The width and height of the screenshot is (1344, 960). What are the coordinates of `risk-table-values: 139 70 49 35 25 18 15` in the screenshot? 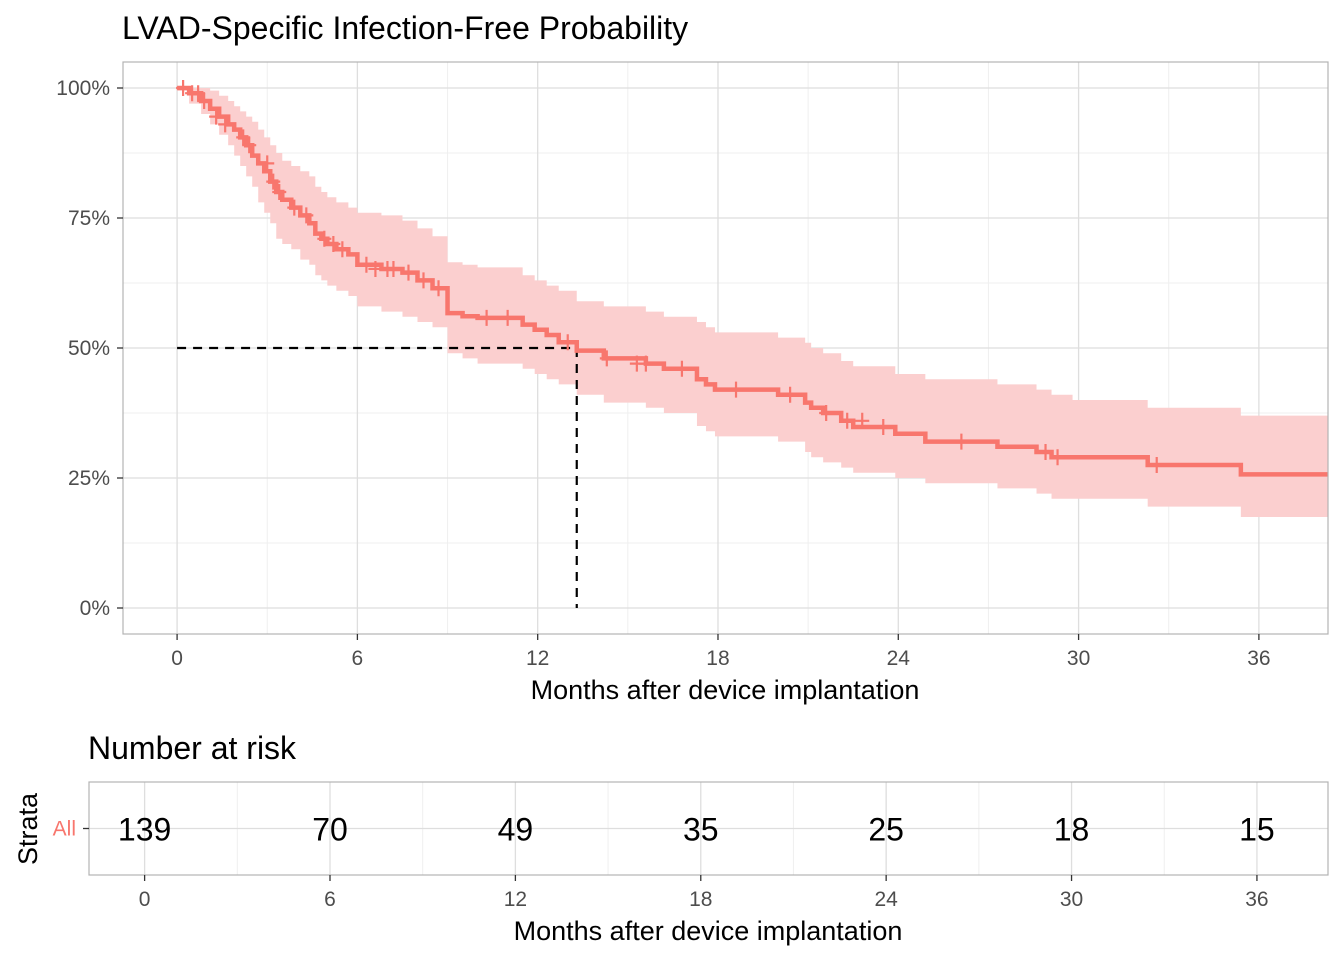 It's located at (696, 830).